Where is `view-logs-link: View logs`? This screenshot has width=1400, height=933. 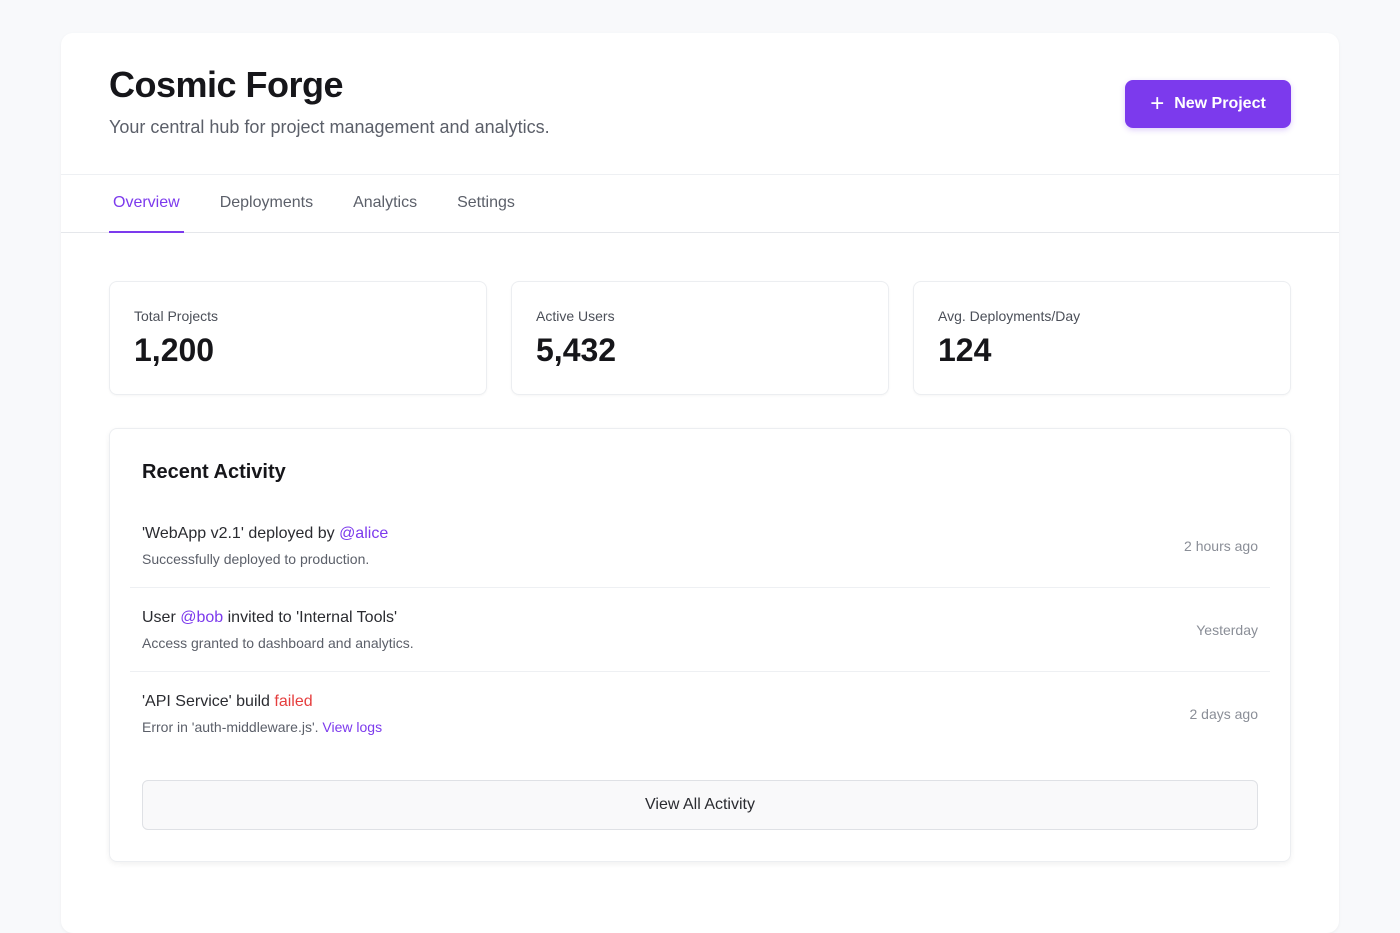 view-logs-link: View logs is located at coordinates (352, 727).